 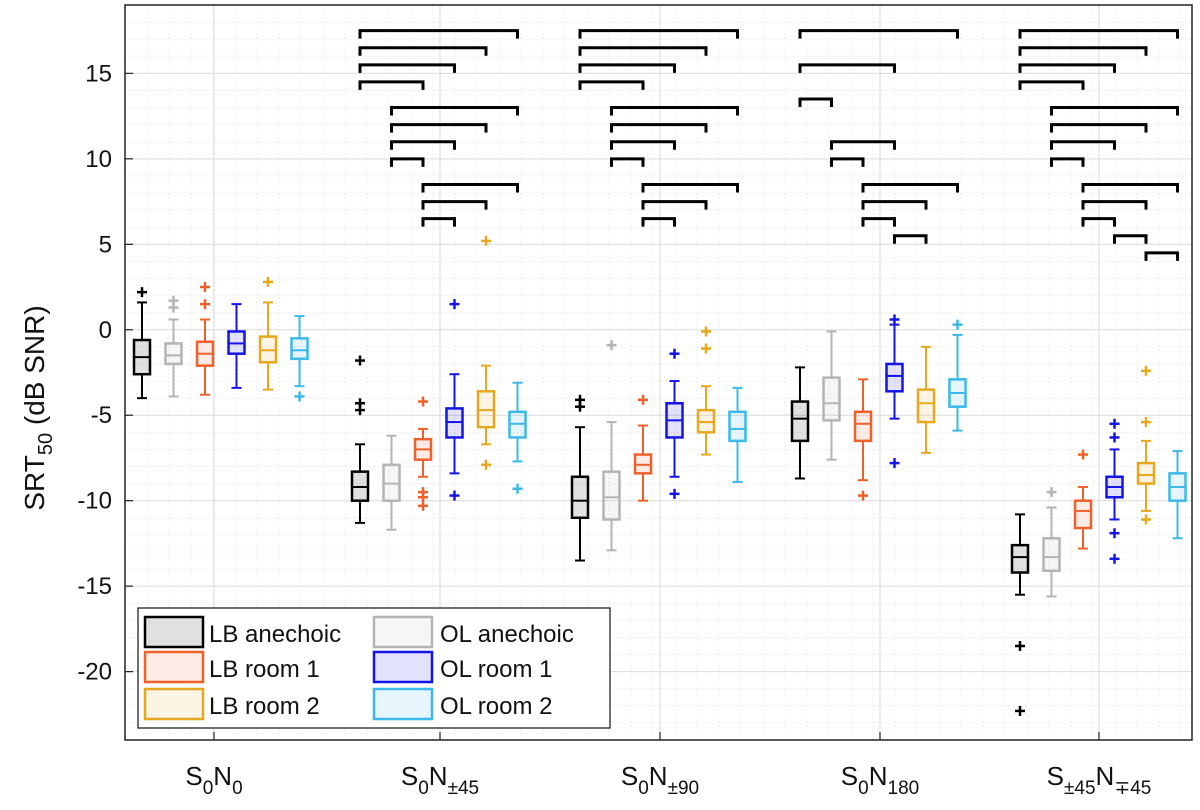 I want to click on y-tick-label: -5, so click(x=101, y=415).